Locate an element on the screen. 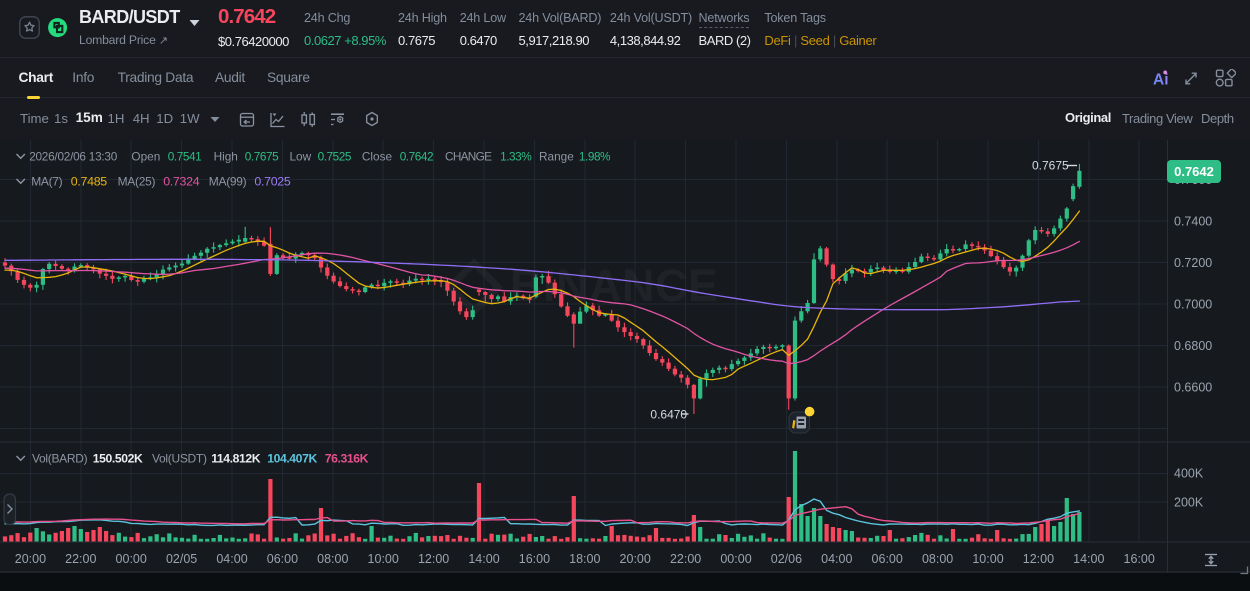  svg-text: CHANGE is located at coordinates (468, 156).